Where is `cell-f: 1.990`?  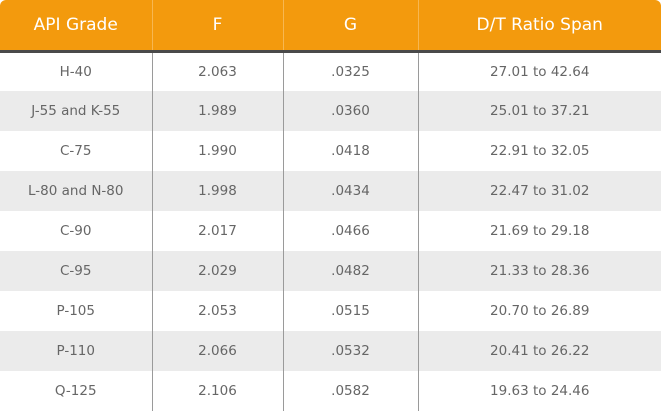
cell-f: 1.990 is located at coordinates (217, 151).